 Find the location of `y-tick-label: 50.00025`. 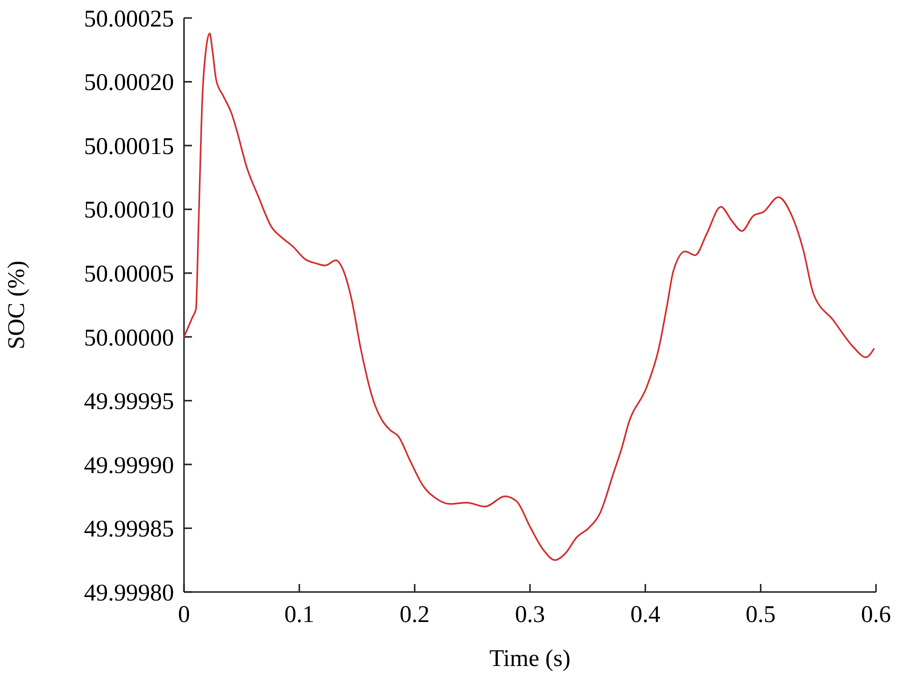

y-tick-label: 50.00025 is located at coordinates (129, 19).